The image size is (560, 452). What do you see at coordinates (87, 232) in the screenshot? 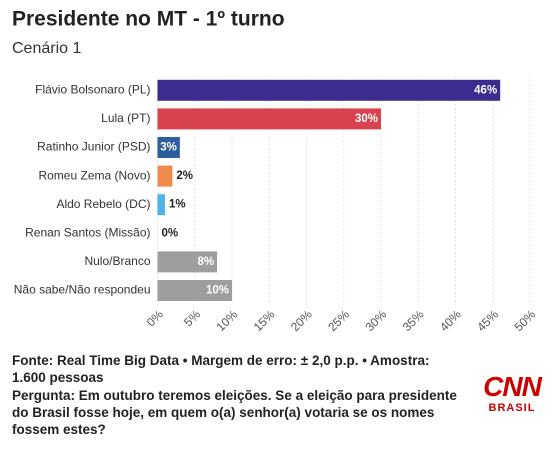
I see `y-tick-label: Renan Santos (Missão)` at bounding box center [87, 232].